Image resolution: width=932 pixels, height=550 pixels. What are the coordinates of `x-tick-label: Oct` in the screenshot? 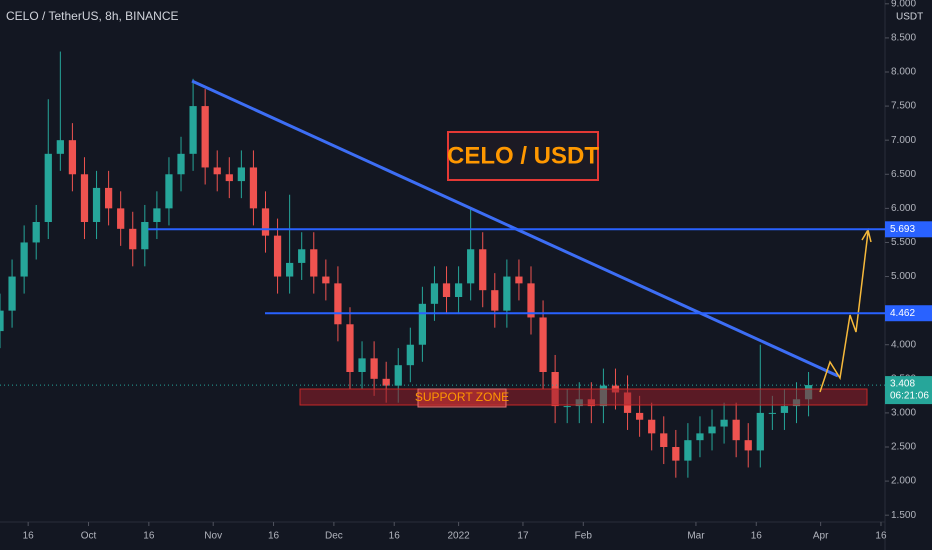 It's located at (89, 536).